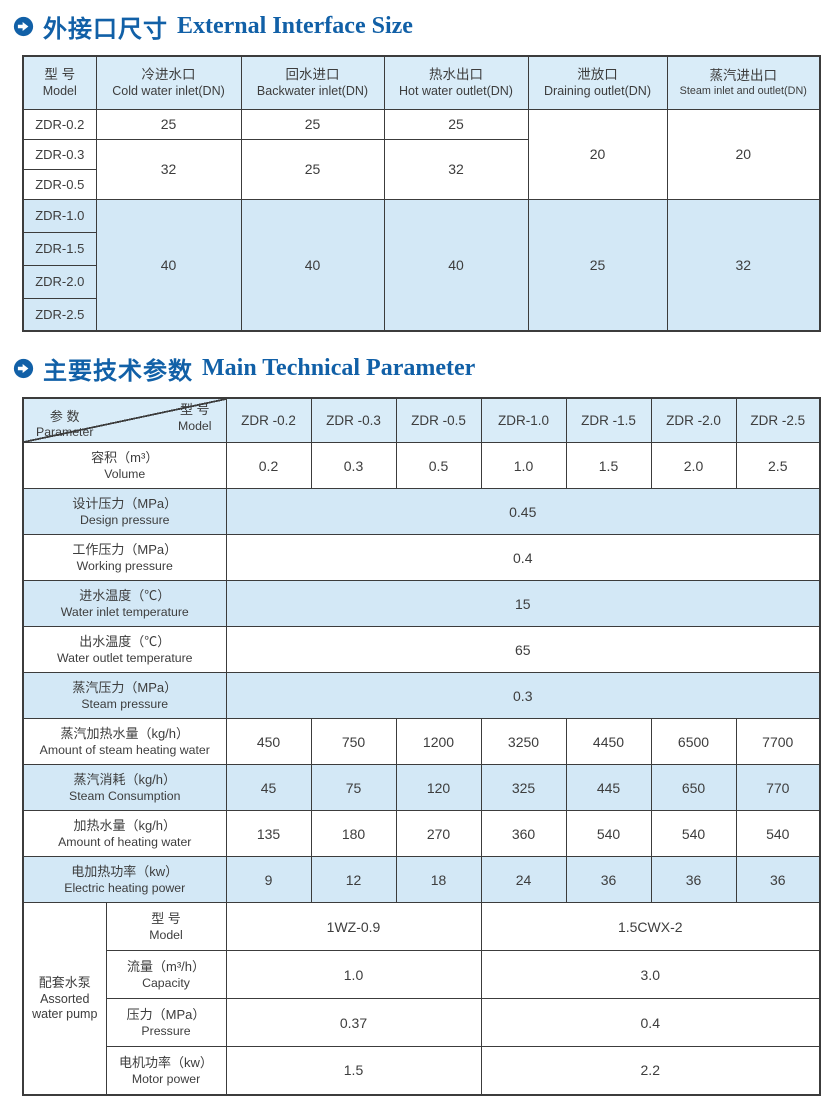 The image size is (830, 1097). What do you see at coordinates (608, 787) in the screenshot?
I see `param-value: 445` at bounding box center [608, 787].